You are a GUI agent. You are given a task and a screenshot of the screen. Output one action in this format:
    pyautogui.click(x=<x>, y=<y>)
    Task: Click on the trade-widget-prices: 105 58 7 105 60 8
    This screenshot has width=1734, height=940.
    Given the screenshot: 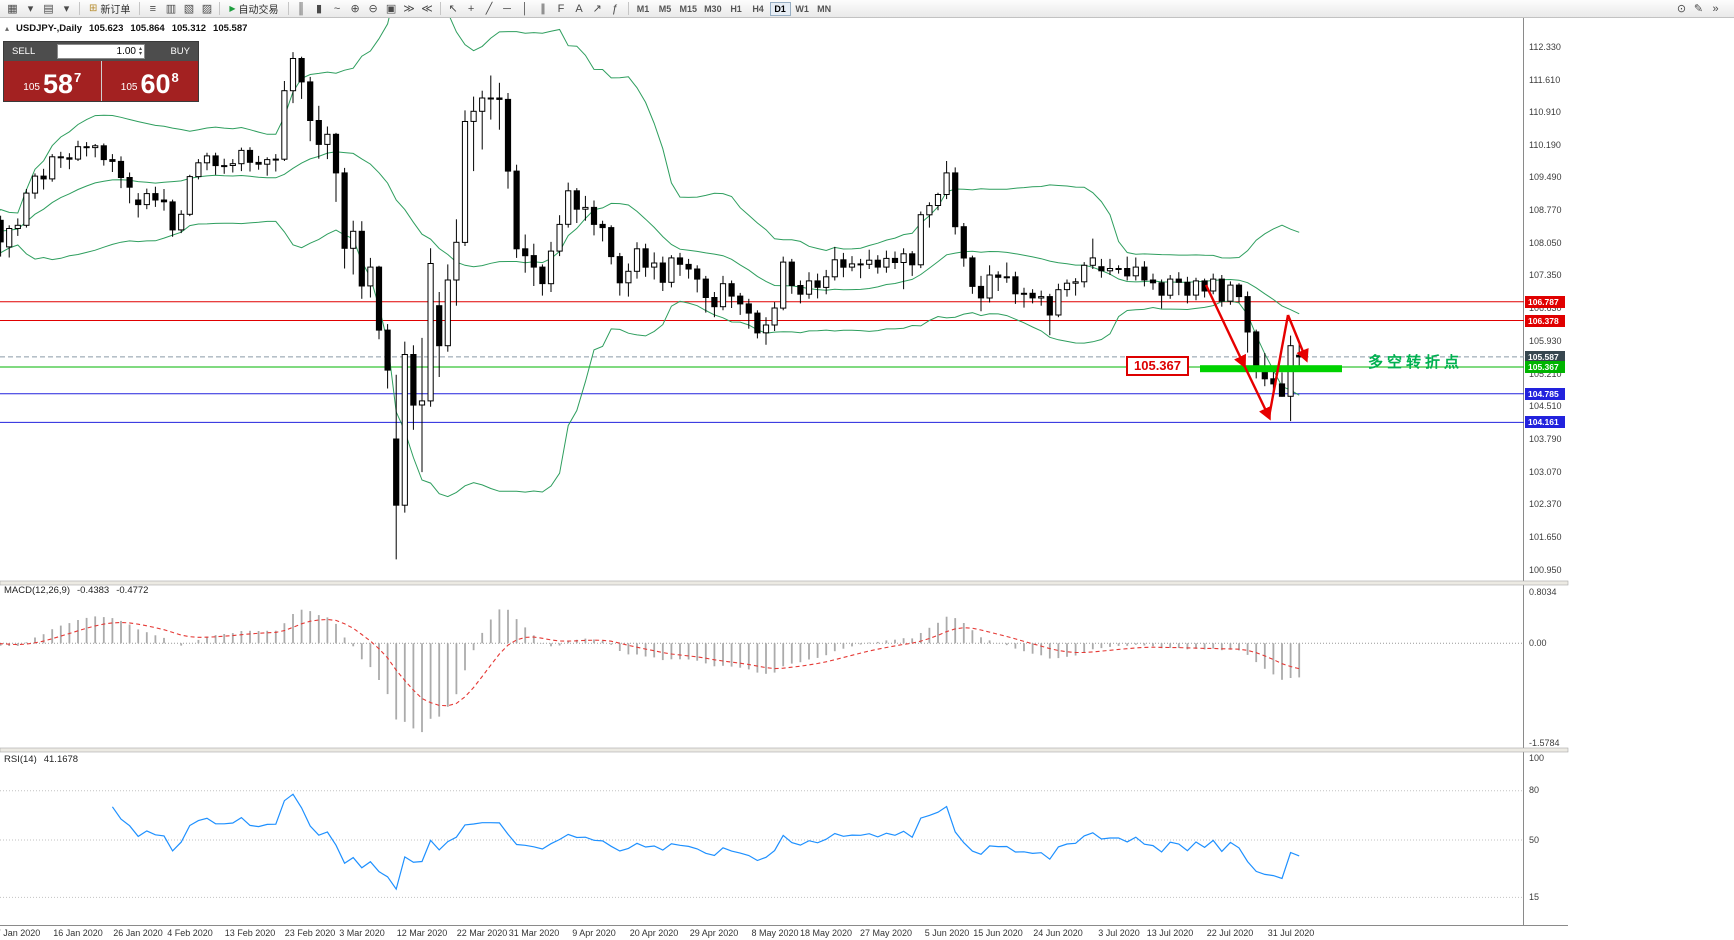 What is the action you would take?
    pyautogui.click(x=101, y=81)
    